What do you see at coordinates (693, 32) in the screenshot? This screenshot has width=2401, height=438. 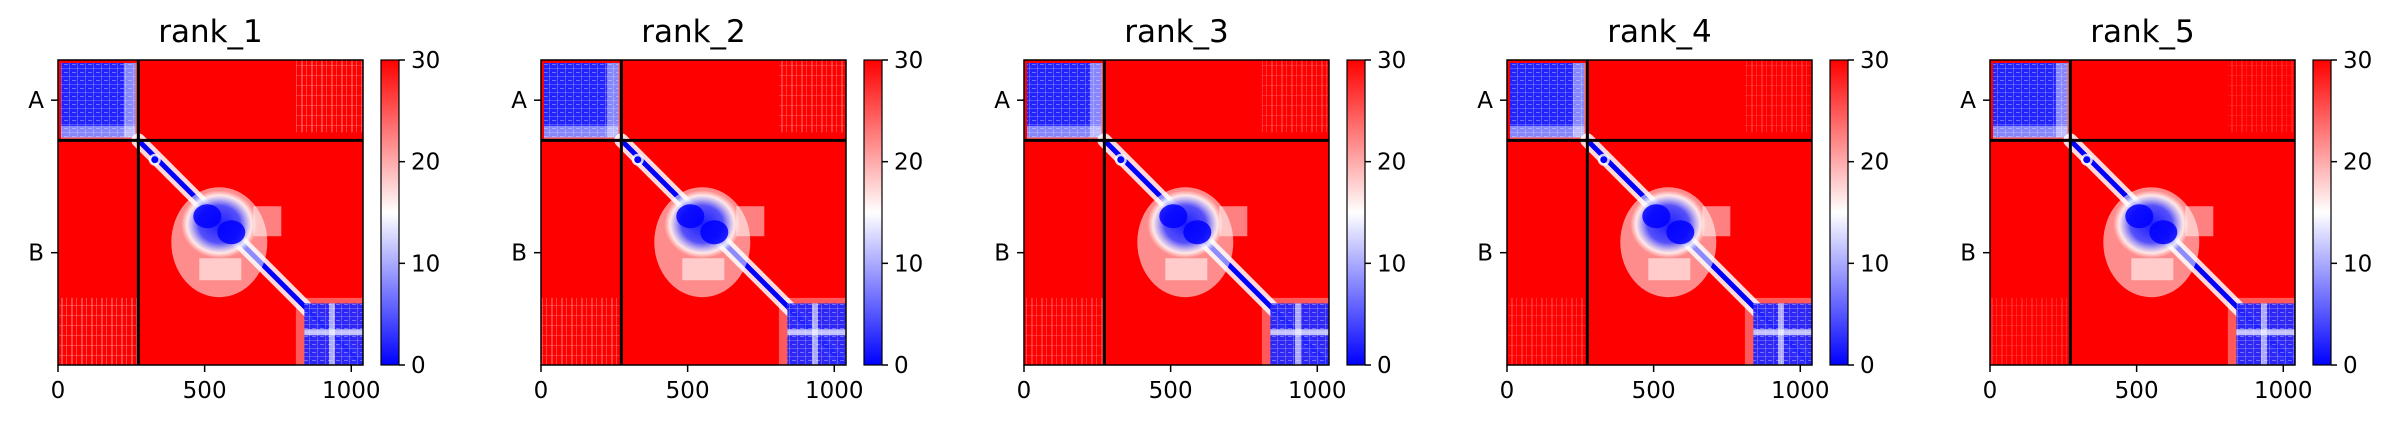 I see `panel-title: rank_2` at bounding box center [693, 32].